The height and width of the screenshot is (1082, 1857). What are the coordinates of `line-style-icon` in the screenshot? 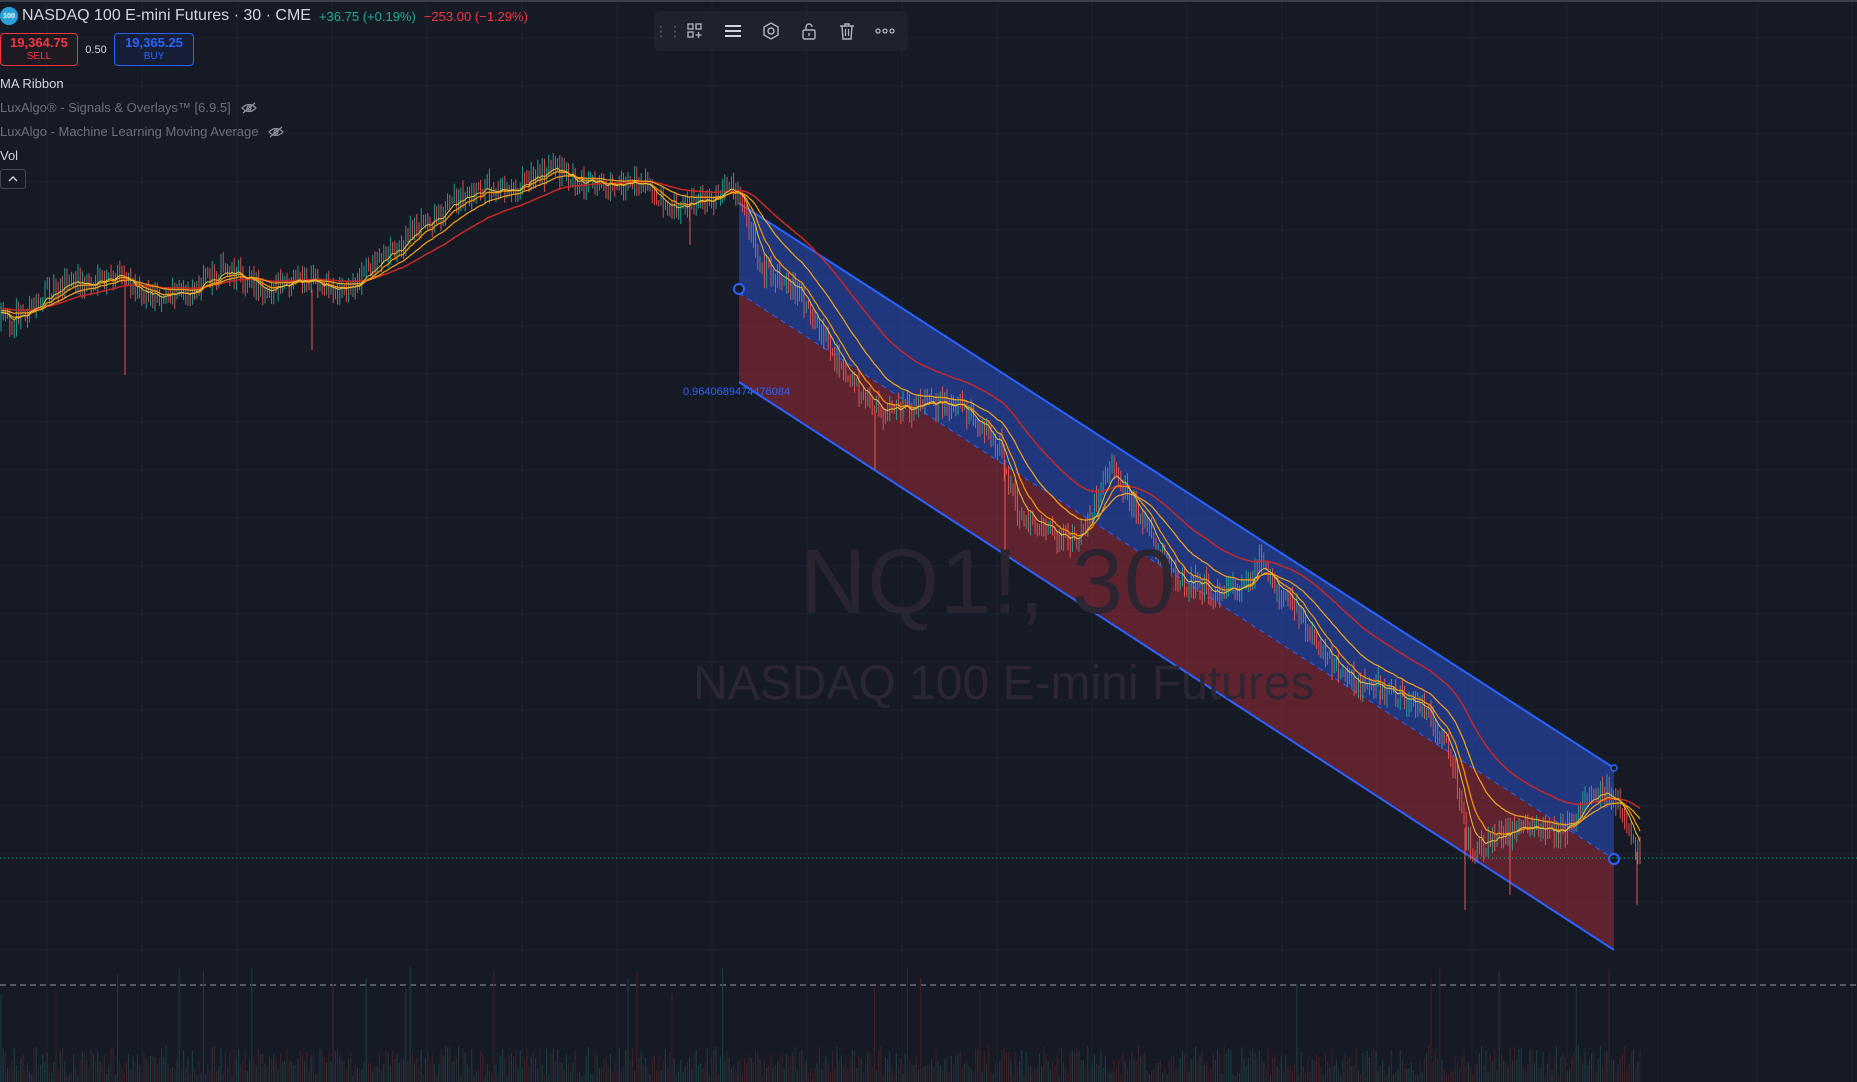 It's located at (733, 31).